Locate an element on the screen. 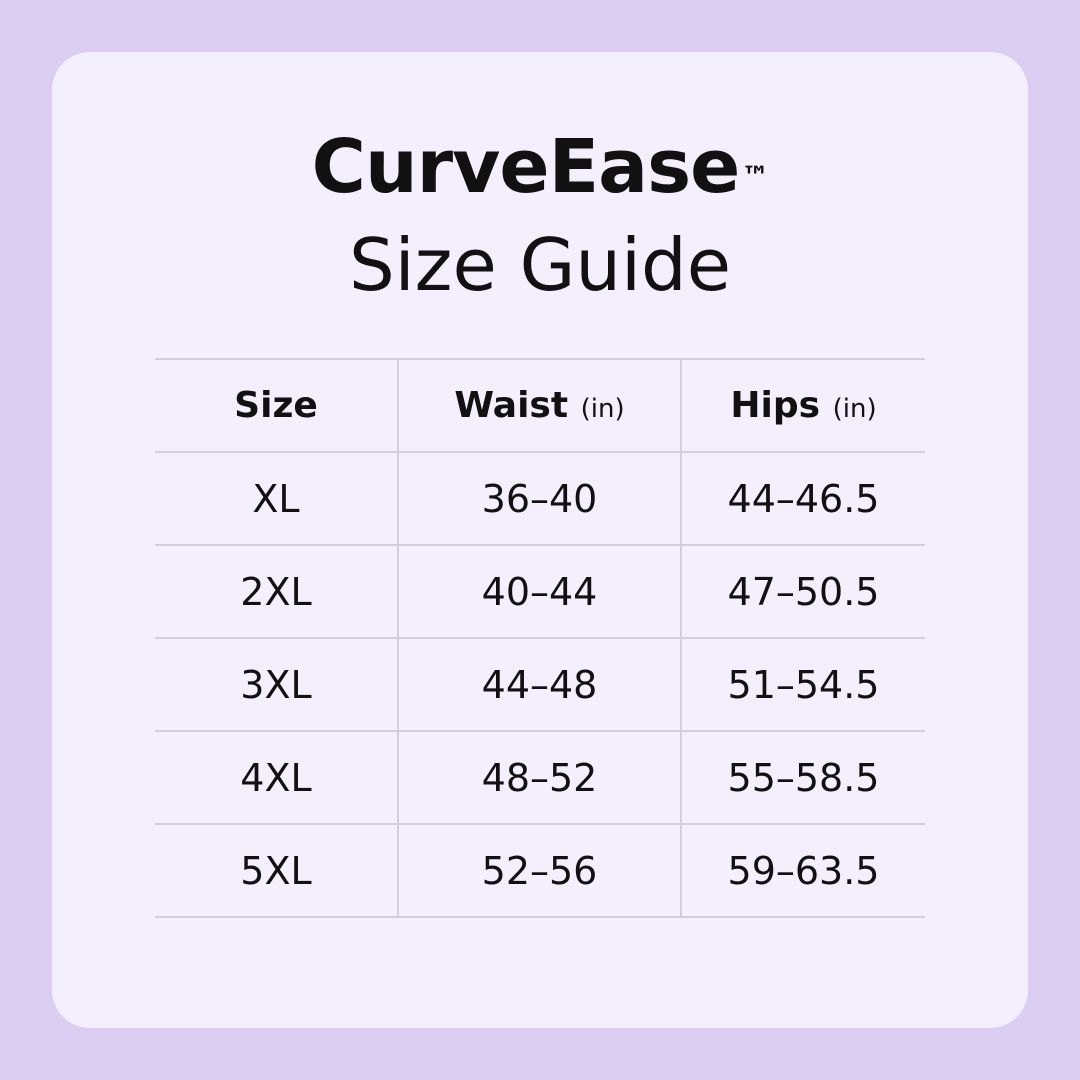  brand-name: CurveEase is located at coordinates (526, 167).